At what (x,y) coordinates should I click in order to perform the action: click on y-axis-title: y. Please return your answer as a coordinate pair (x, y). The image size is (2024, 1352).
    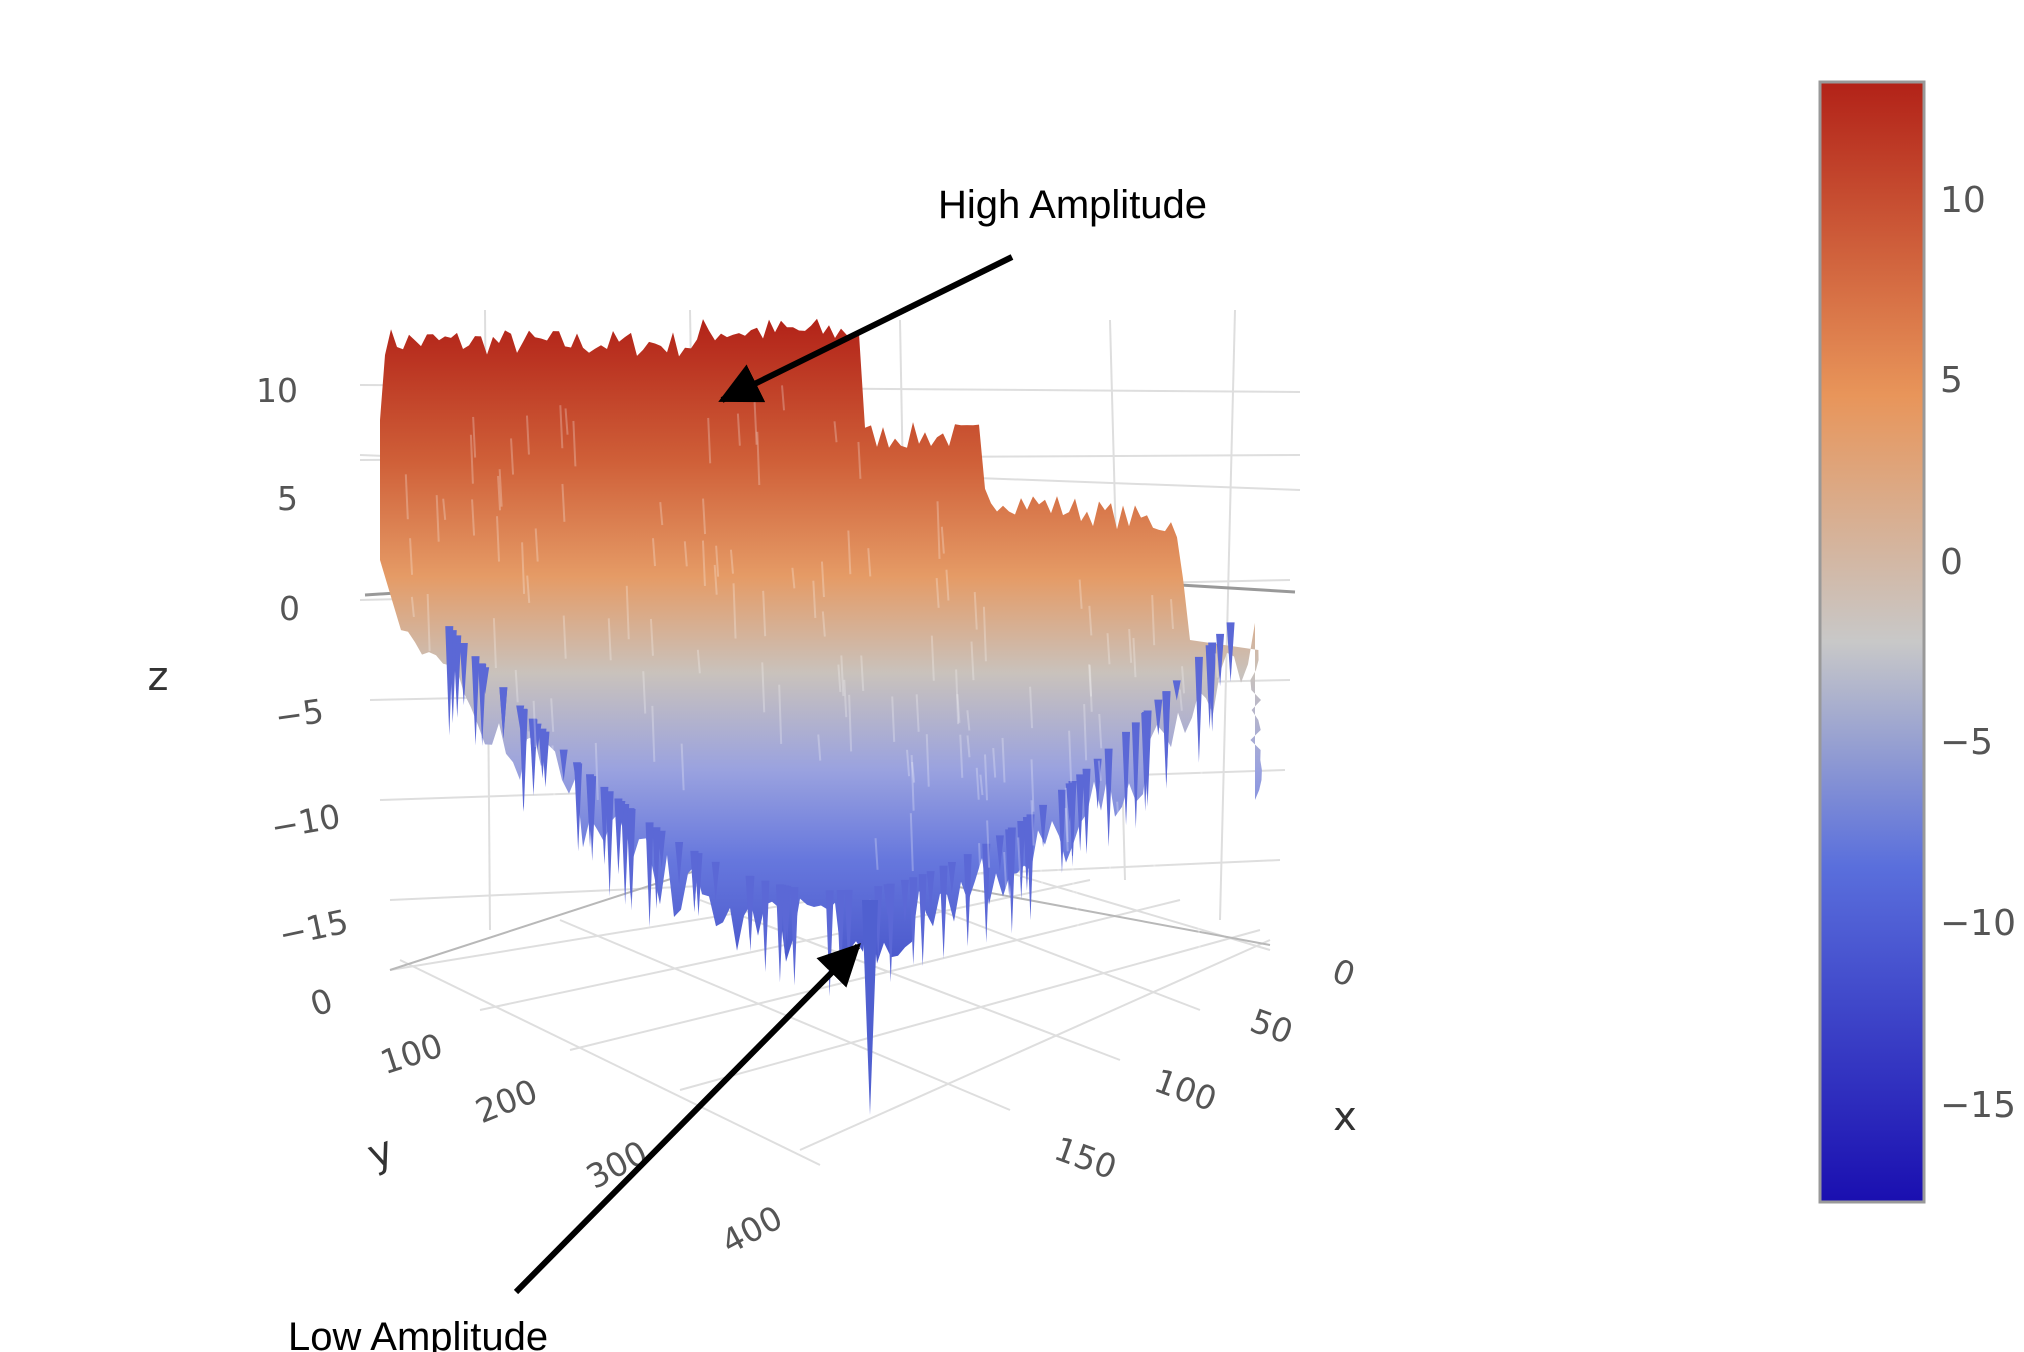
    Looking at the image, I should click on (381, 1152).